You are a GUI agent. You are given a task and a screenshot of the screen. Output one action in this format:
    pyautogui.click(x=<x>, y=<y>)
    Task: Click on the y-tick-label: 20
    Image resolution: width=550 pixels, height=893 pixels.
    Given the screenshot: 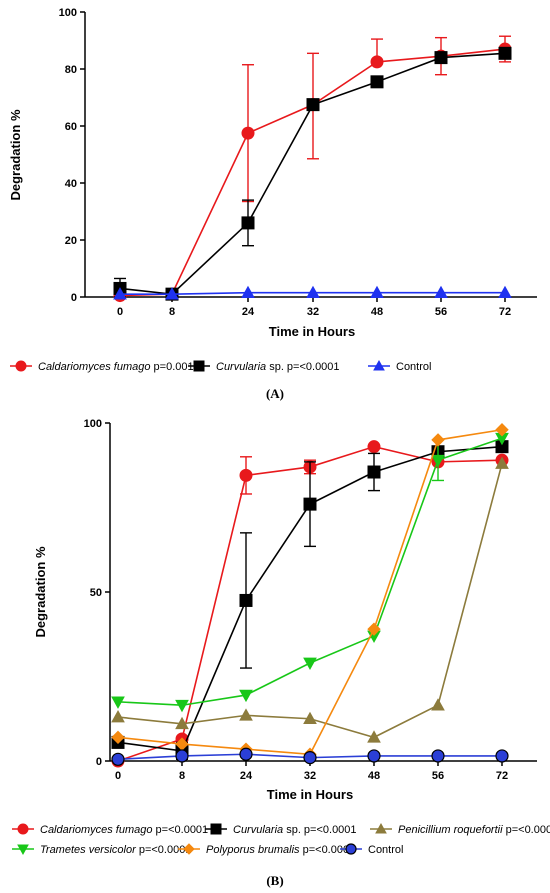 What is the action you would take?
    pyautogui.click(x=71, y=241)
    